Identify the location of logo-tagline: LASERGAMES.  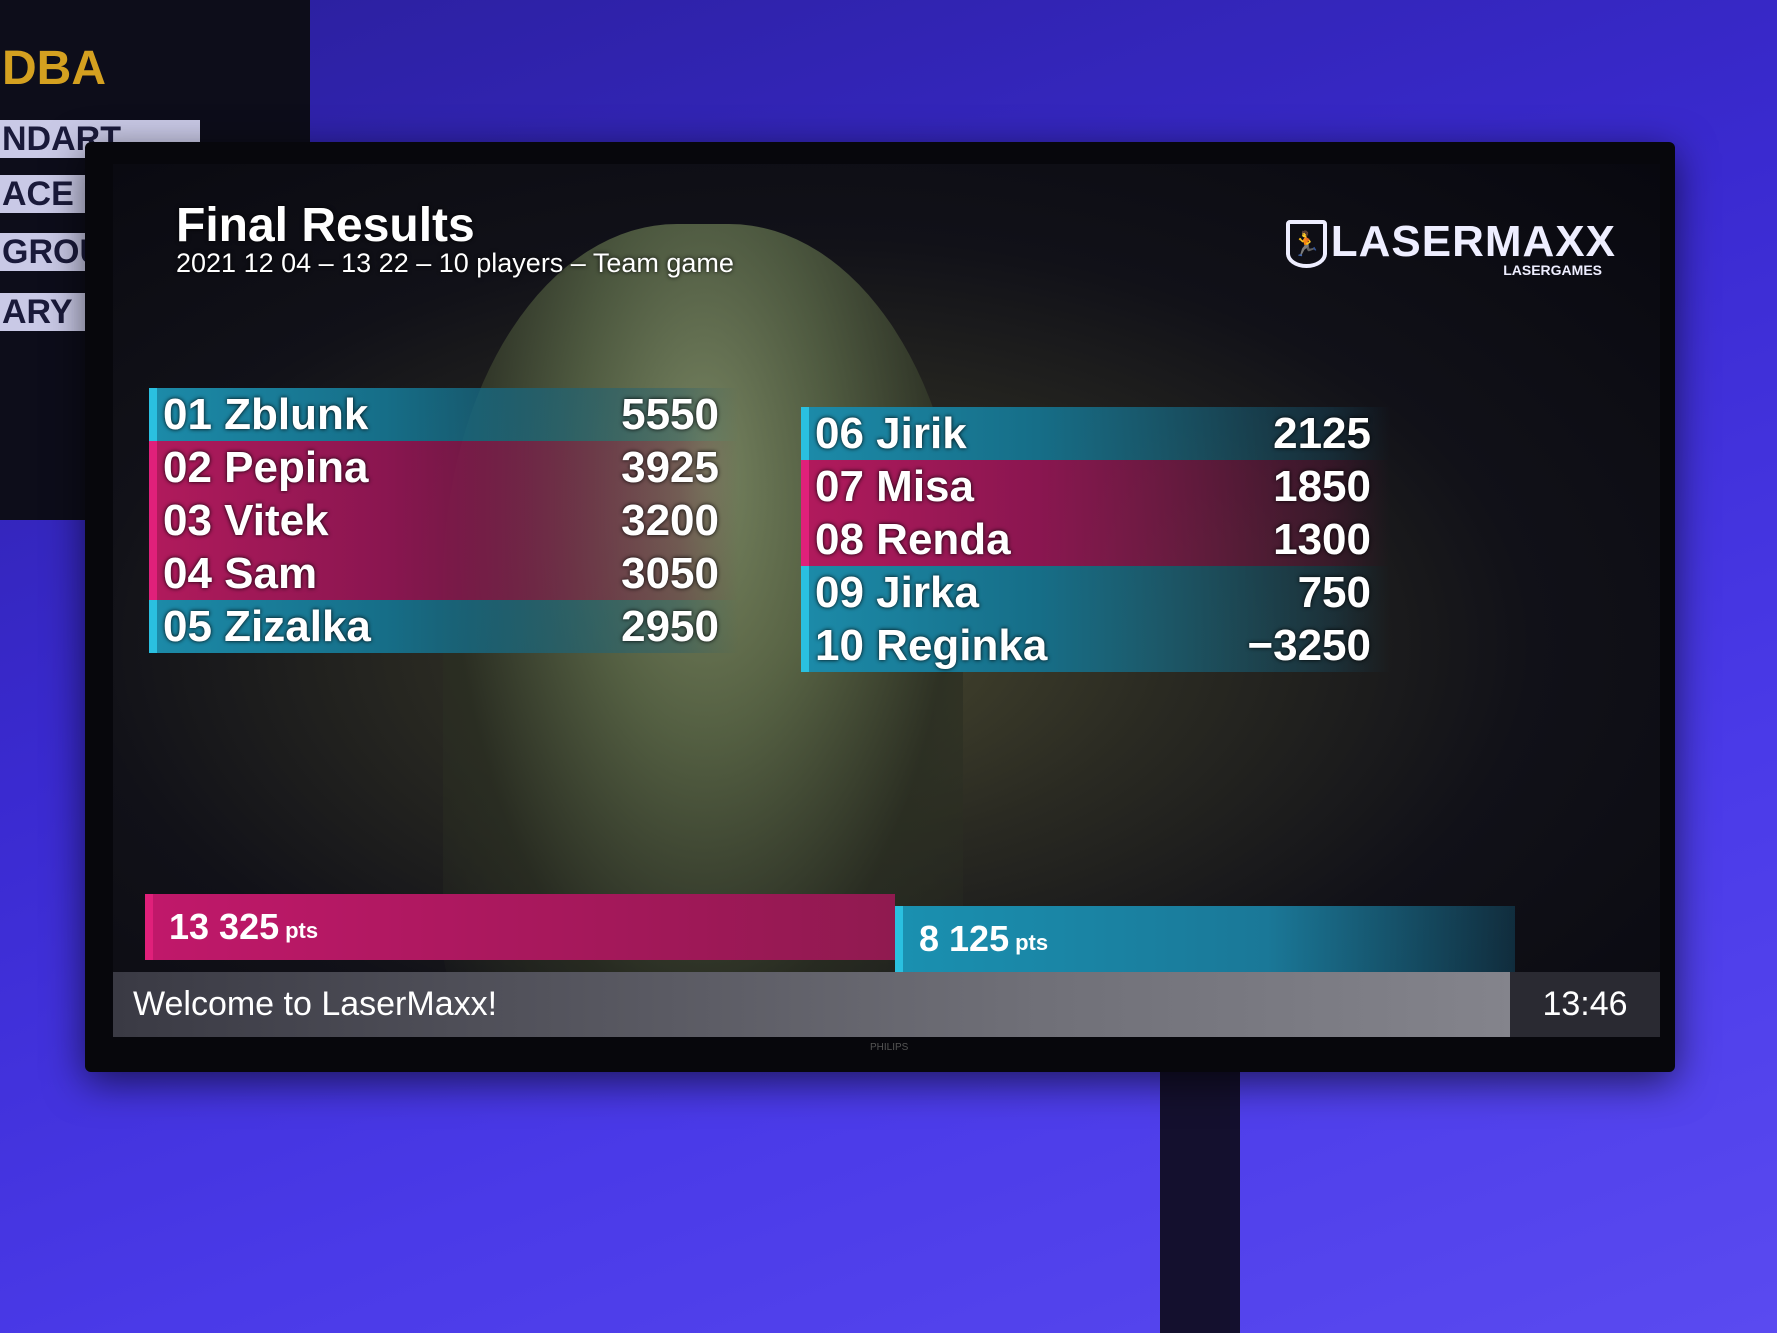
(1552, 270).